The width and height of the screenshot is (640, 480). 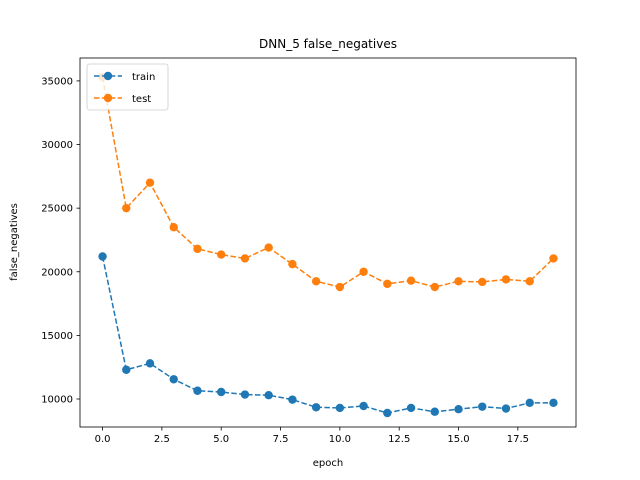 I want to click on y-axis: 10000 15000 20000 25000 30000 35000, so click(x=60, y=241).